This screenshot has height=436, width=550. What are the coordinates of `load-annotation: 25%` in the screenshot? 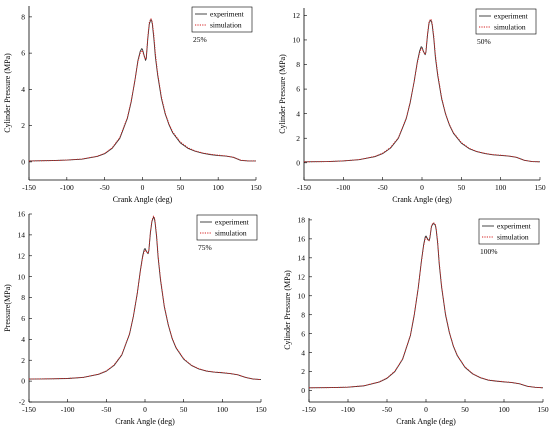 It's located at (200, 39).